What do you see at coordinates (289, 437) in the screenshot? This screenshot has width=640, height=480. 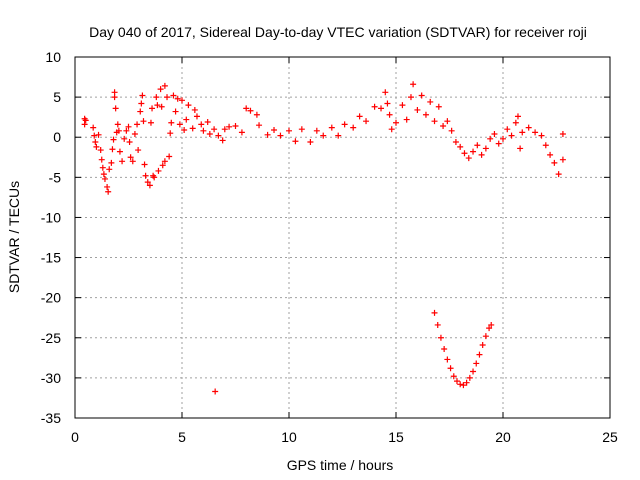 I see `x-tick-label: 10` at bounding box center [289, 437].